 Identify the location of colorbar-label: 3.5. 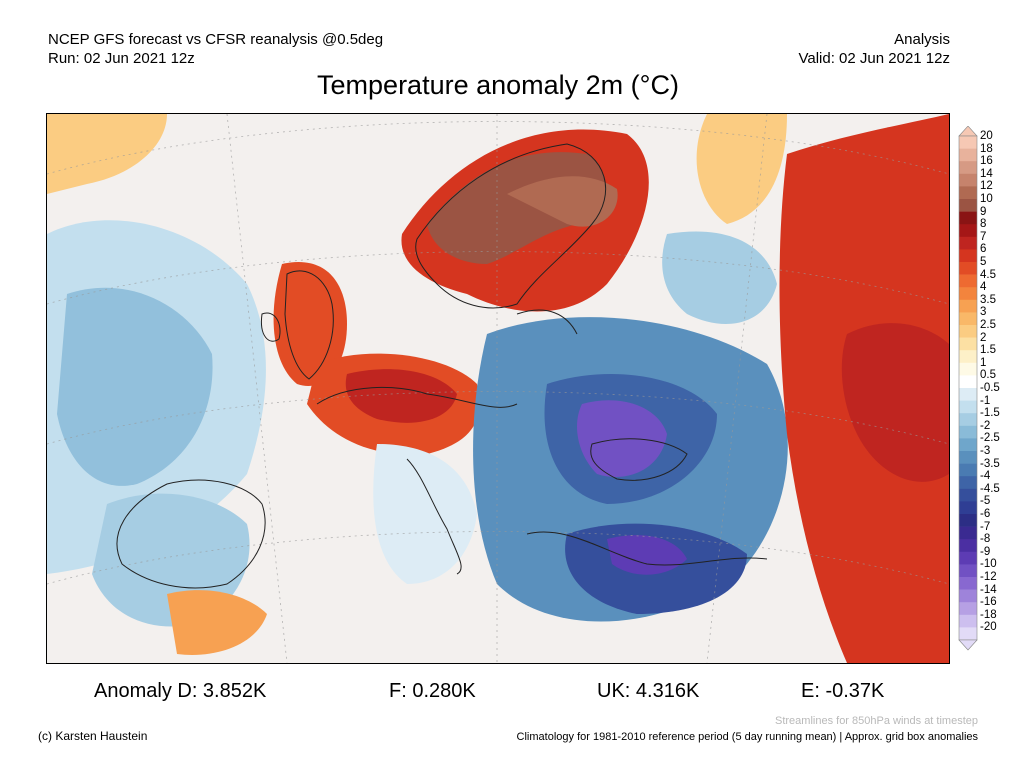
(988, 299).